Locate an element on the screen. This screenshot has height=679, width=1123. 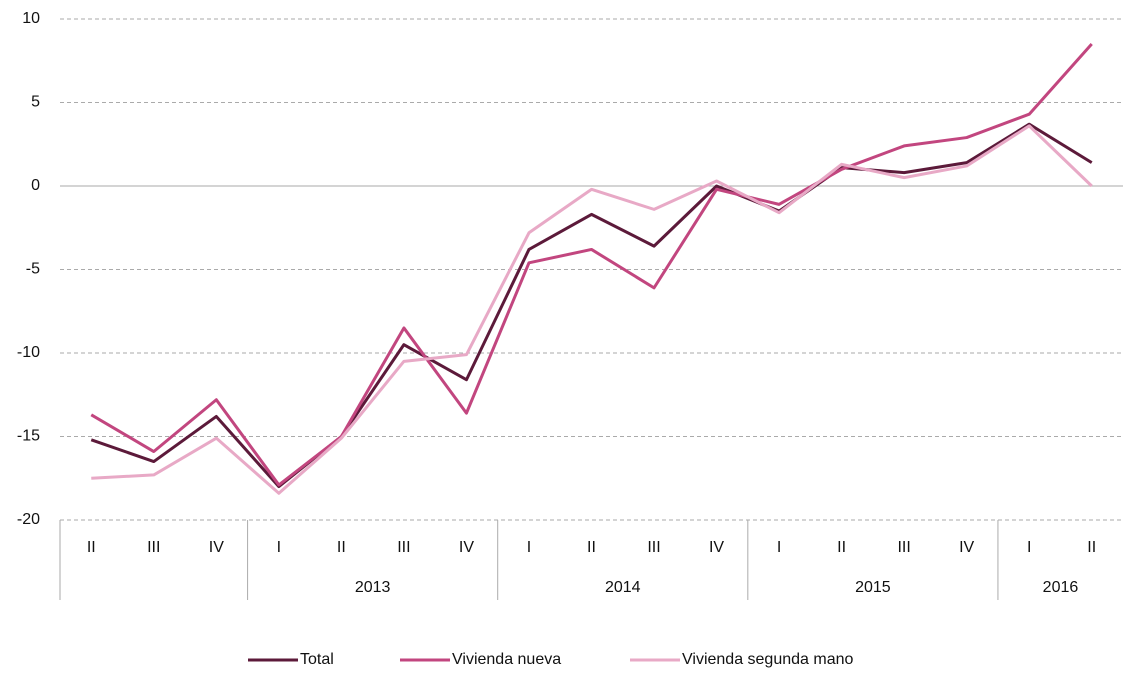
y-tick-label: -15 is located at coordinates (28, 436).